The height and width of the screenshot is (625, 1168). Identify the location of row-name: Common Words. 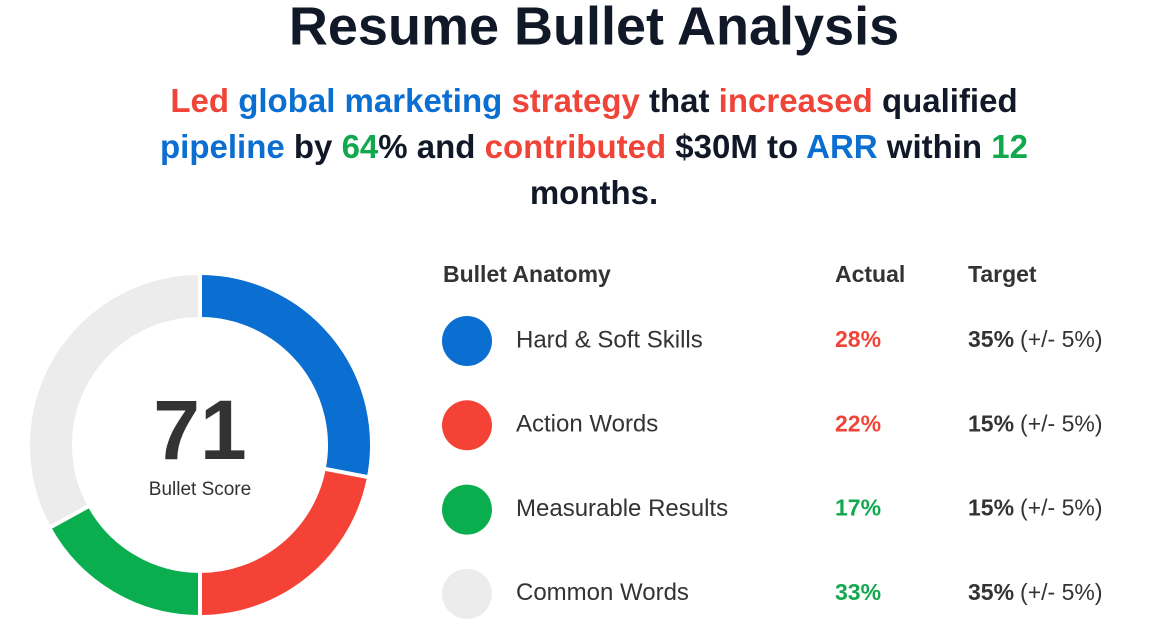
(602, 592).